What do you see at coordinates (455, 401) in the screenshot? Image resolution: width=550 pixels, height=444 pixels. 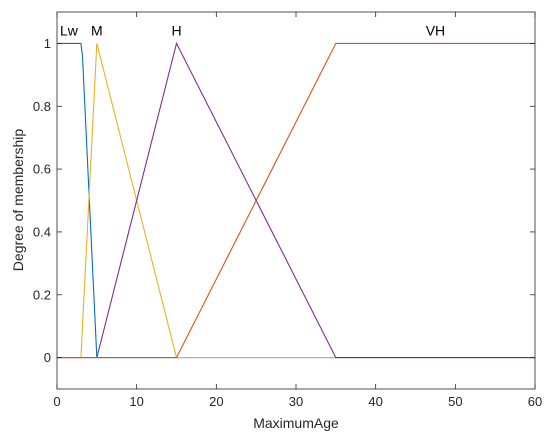 I see `x-tick-label: 50` at bounding box center [455, 401].